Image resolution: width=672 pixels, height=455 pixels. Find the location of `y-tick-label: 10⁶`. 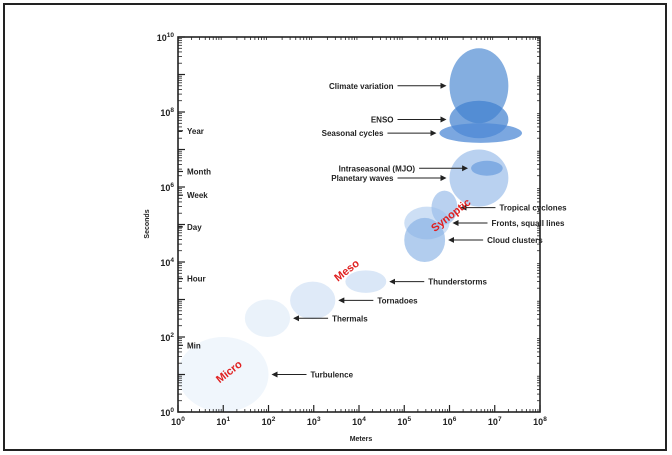

y-tick-label: 10⁶ is located at coordinates (167, 187).